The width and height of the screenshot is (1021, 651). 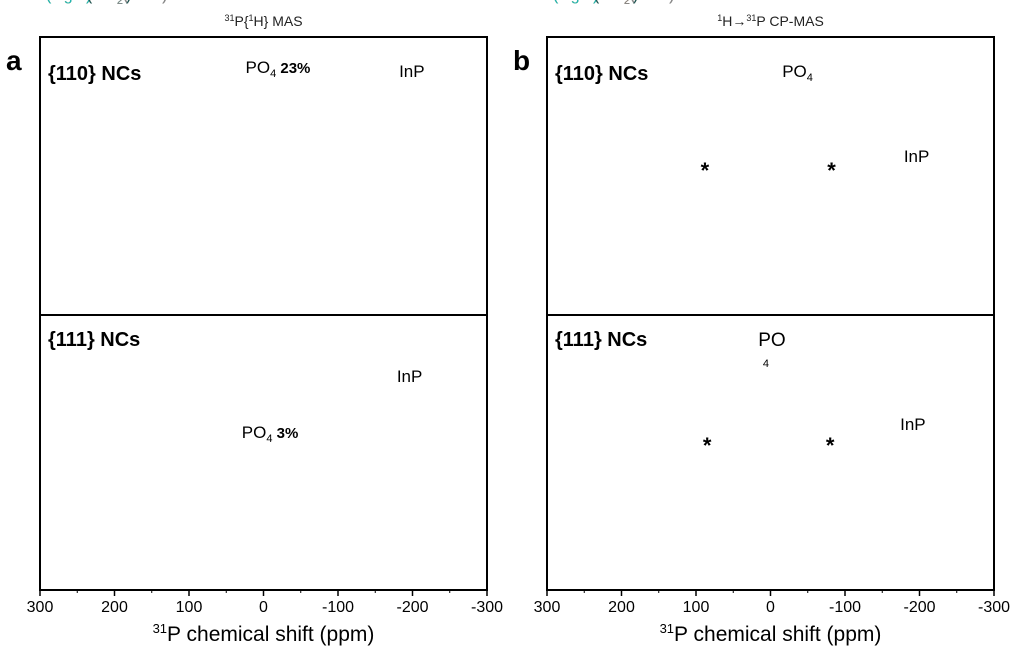 I want to click on po4-label: PO, so click(x=771, y=340).